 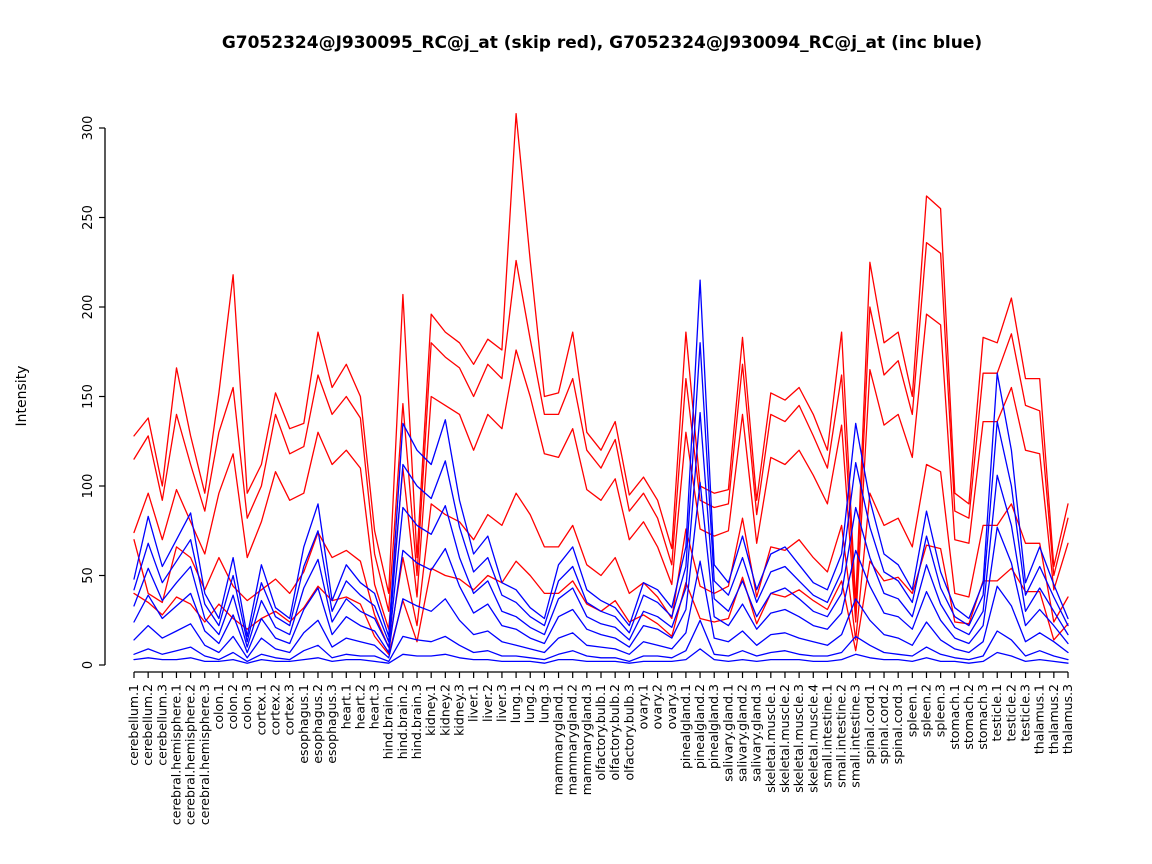 I want to click on x-tick-label: cerebellum.3, so click(x=161, y=725).